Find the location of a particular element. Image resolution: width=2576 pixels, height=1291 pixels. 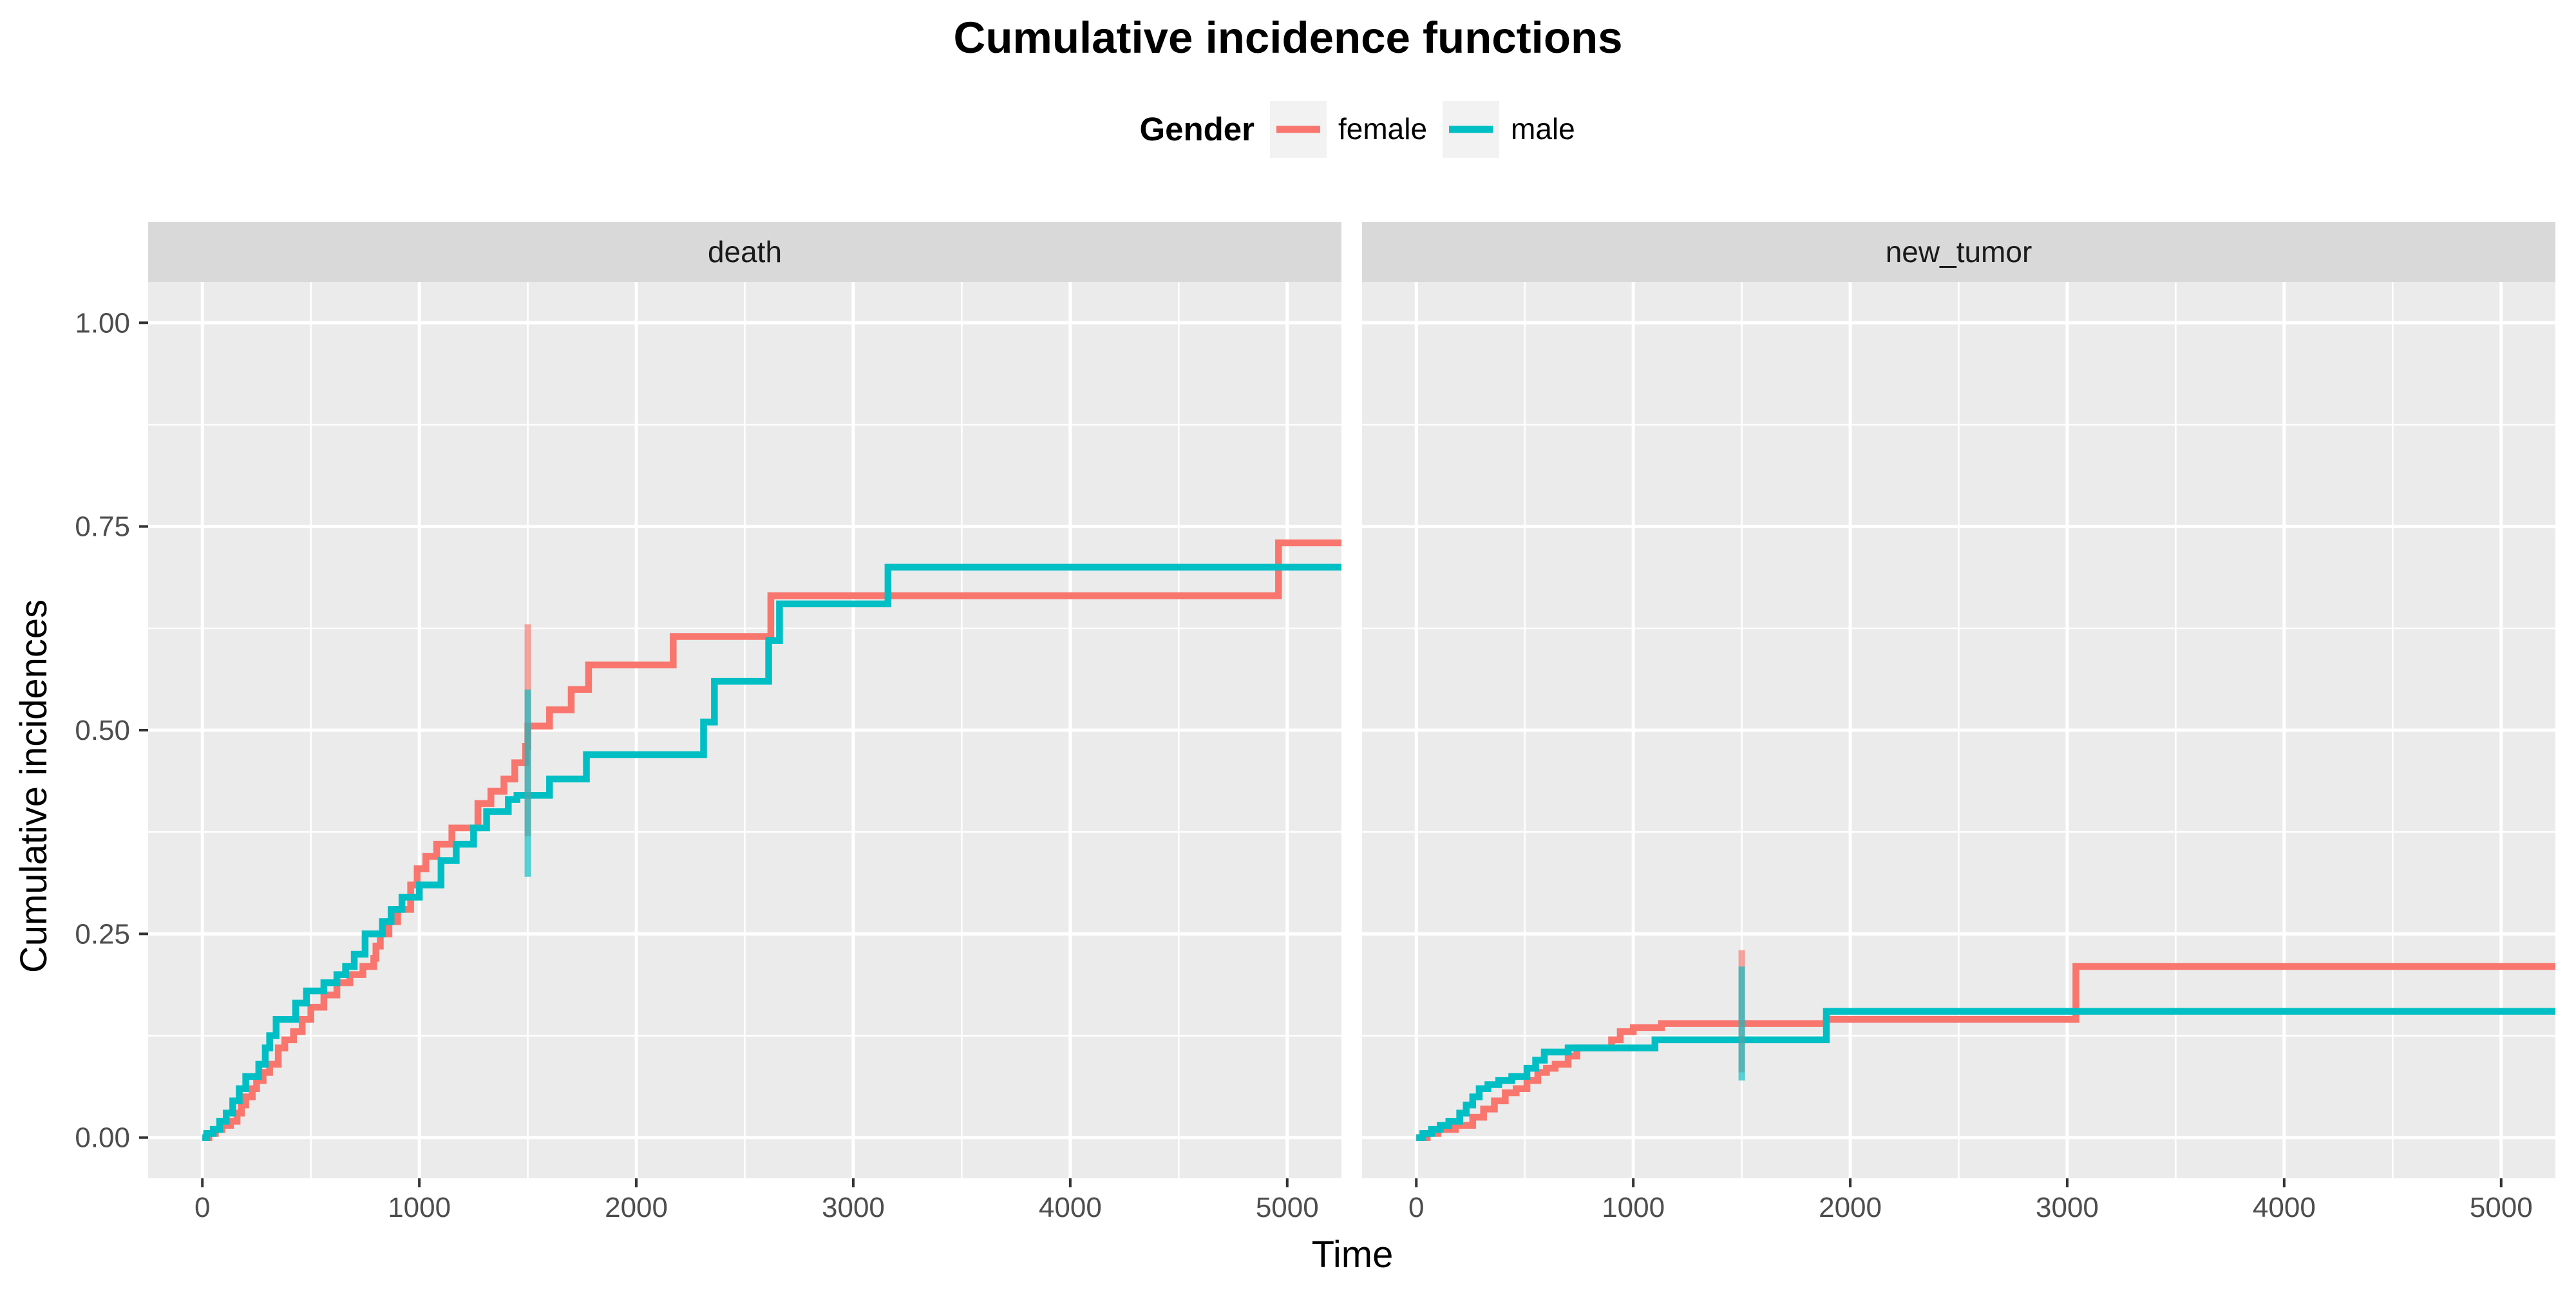

chart-title: Cumulative incidence functions is located at coordinates (1287, 37).